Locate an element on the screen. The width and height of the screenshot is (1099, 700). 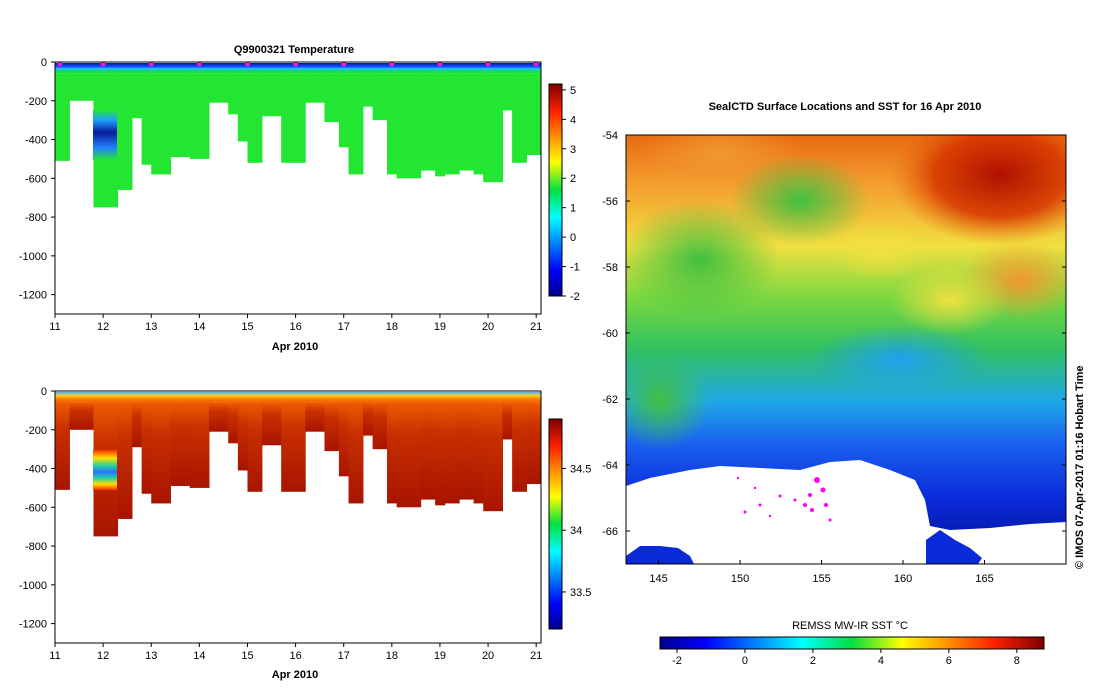
map-lat-label-4: -62 is located at coordinates (610, 400).